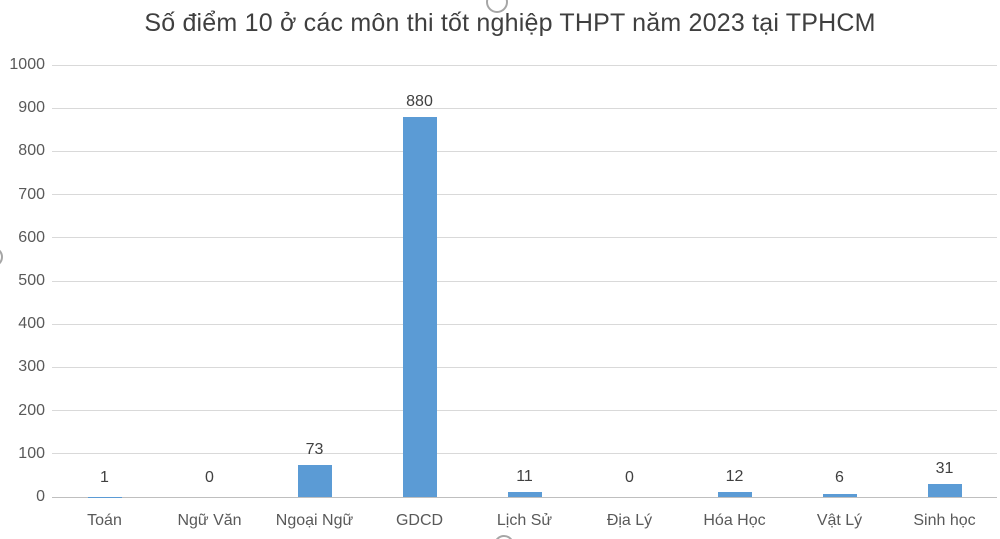  I want to click on x-category-label: GDCD, so click(419, 520).